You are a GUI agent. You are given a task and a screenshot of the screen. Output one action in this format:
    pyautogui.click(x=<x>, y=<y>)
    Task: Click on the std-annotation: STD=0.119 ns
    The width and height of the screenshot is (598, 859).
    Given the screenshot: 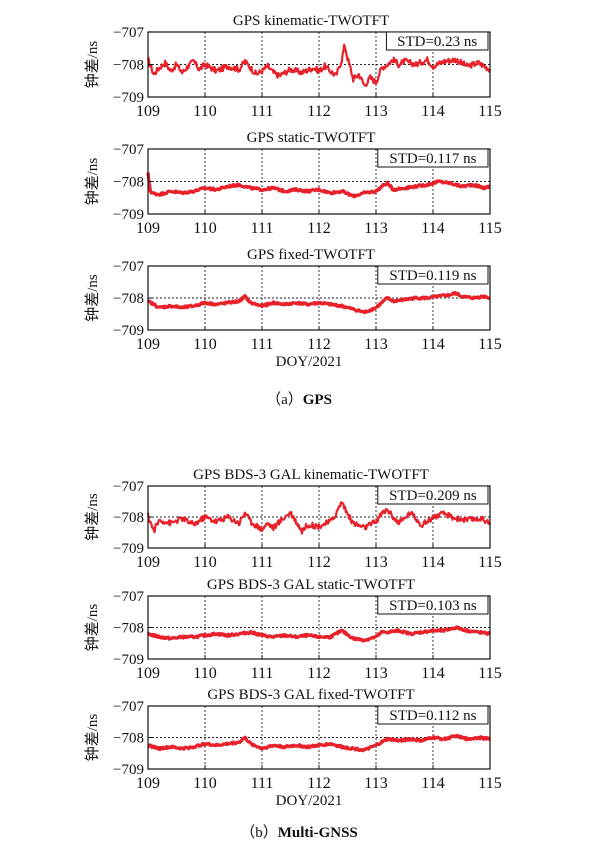 What is the action you would take?
    pyautogui.click(x=432, y=276)
    